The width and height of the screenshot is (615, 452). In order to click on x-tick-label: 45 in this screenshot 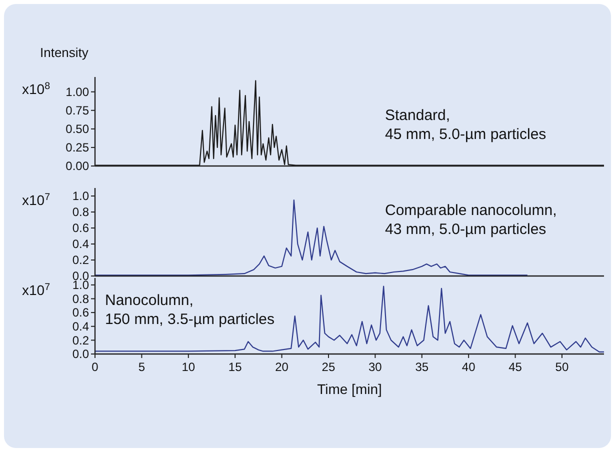, I will do `click(515, 367)`.